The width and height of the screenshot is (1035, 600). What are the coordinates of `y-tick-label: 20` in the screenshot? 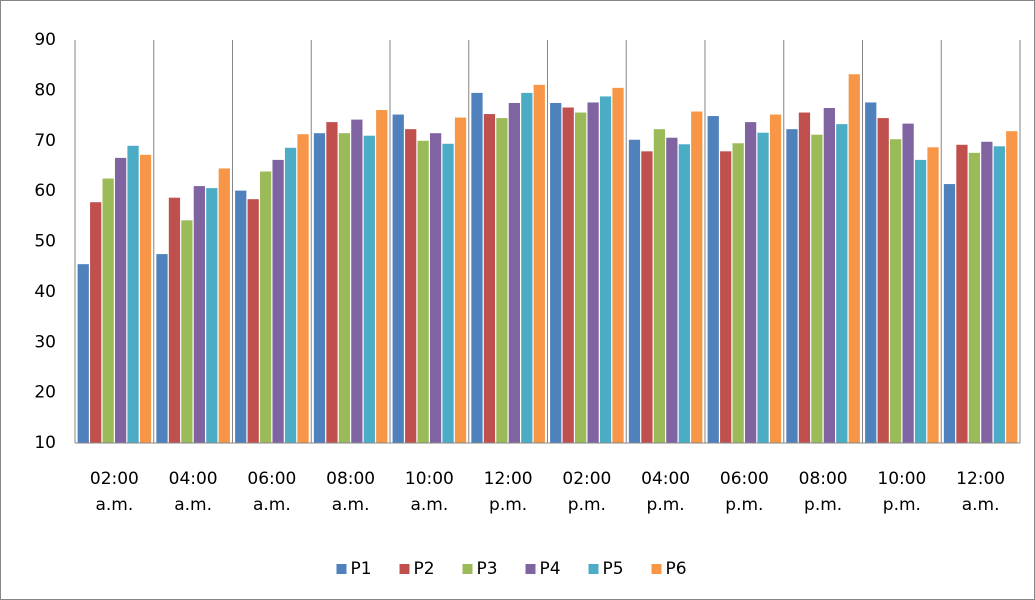 It's located at (45, 393).